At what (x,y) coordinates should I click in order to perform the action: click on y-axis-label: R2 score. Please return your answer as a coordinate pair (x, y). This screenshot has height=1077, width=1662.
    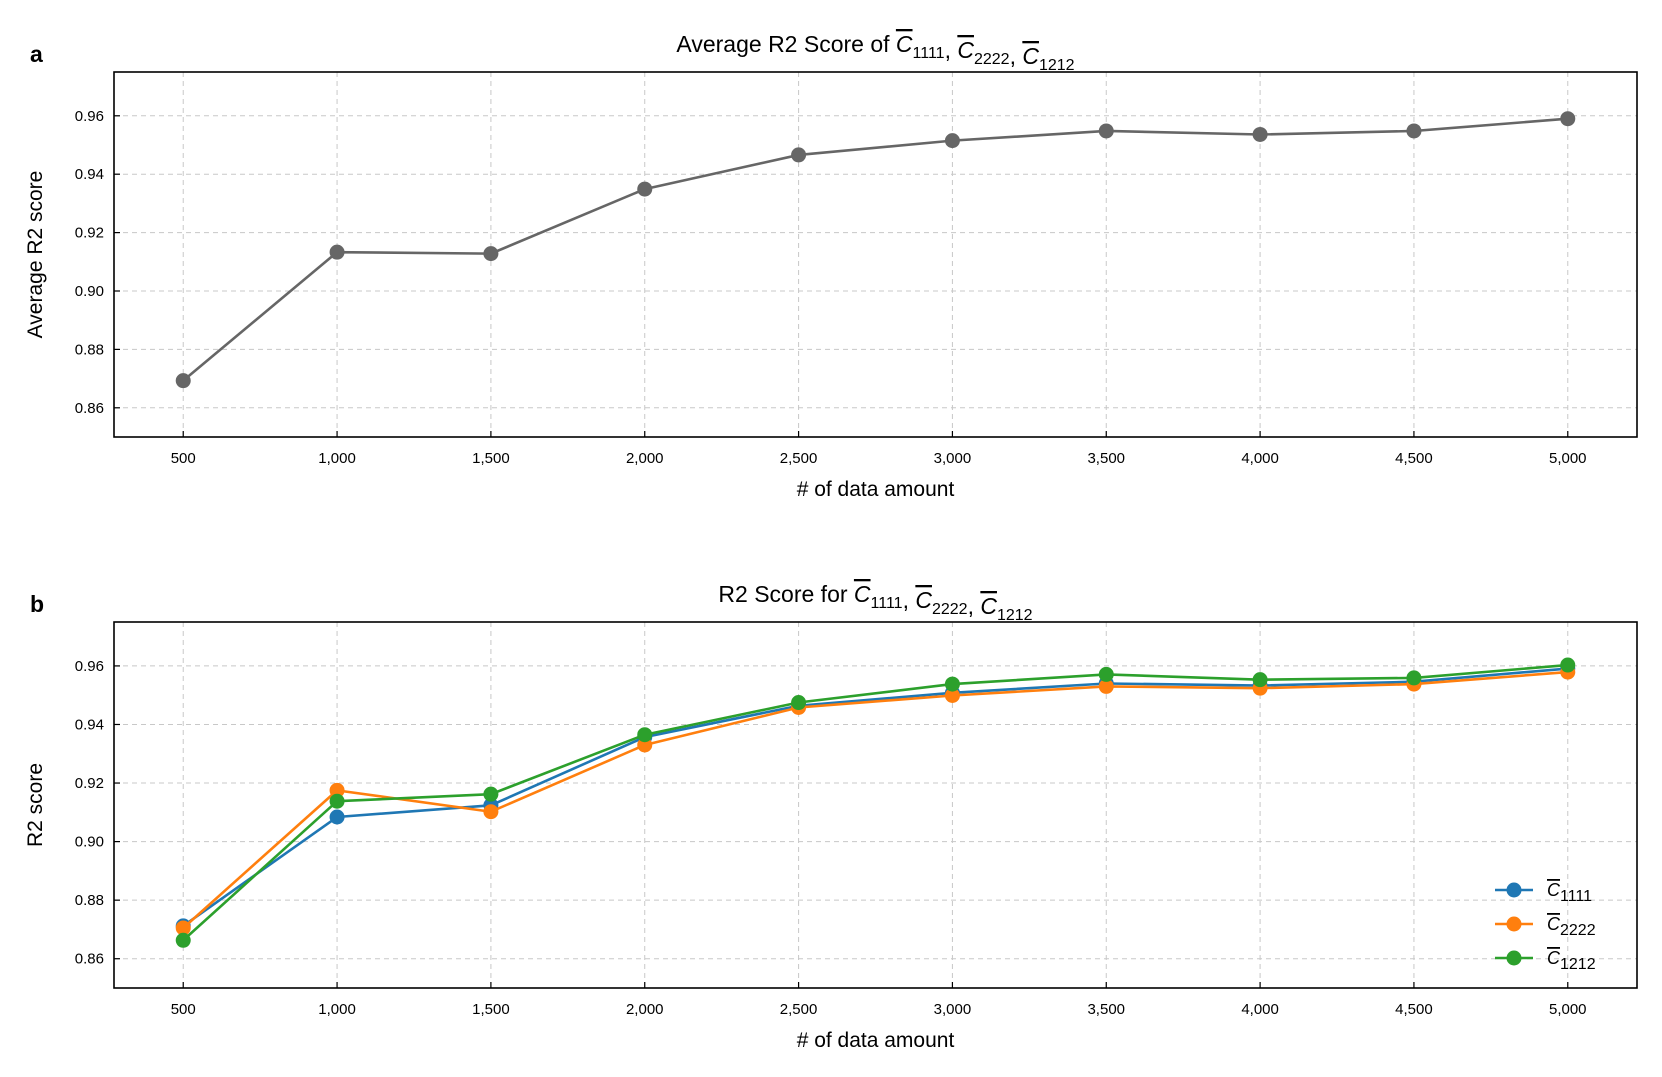
    Looking at the image, I should click on (35, 805).